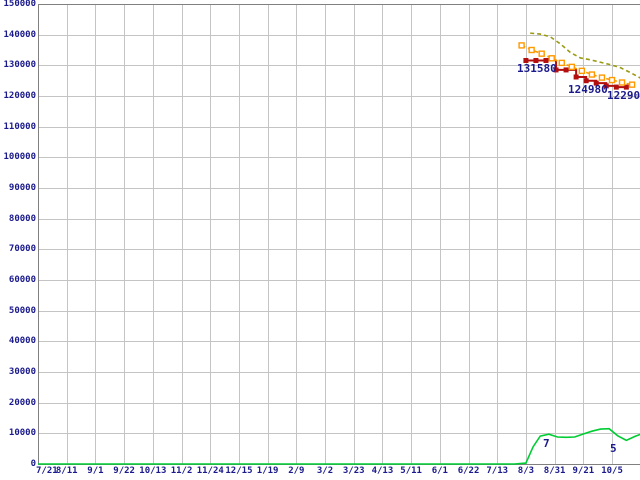 The height and width of the screenshot is (480, 640). Describe the element at coordinates (296, 471) in the screenshot. I see `x-axis-tick-label: 2/9` at that location.